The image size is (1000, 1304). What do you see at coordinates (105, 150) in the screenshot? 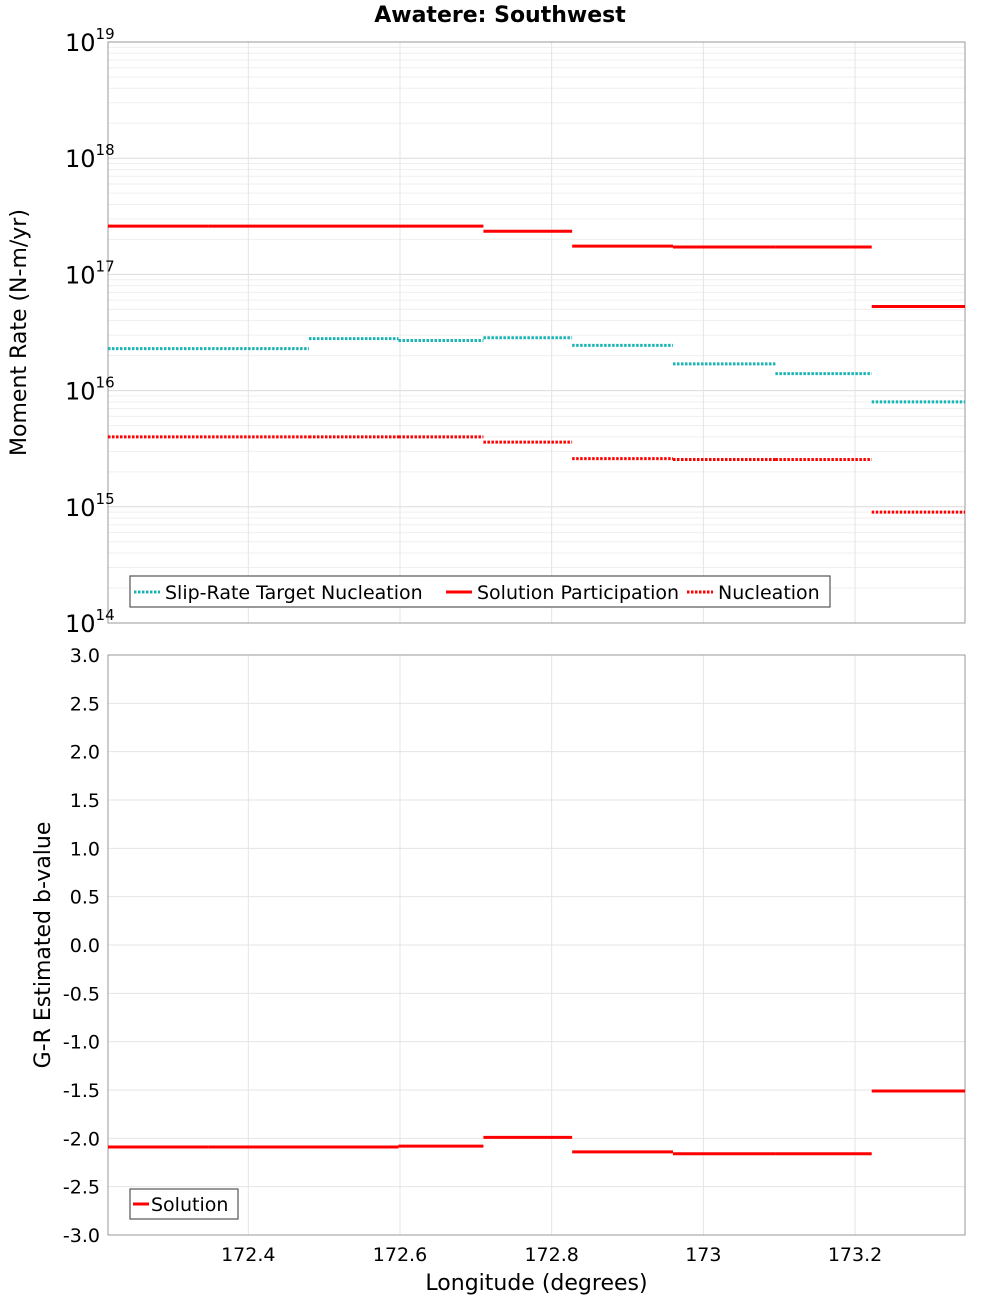
I see `y-tick-exponent: 18` at bounding box center [105, 150].